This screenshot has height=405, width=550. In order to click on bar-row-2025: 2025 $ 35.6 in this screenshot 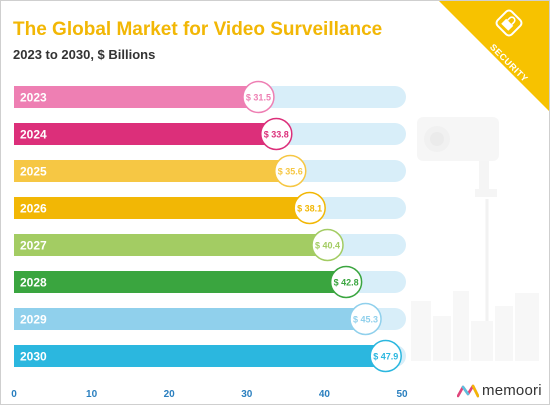, I will do `click(210, 171)`.